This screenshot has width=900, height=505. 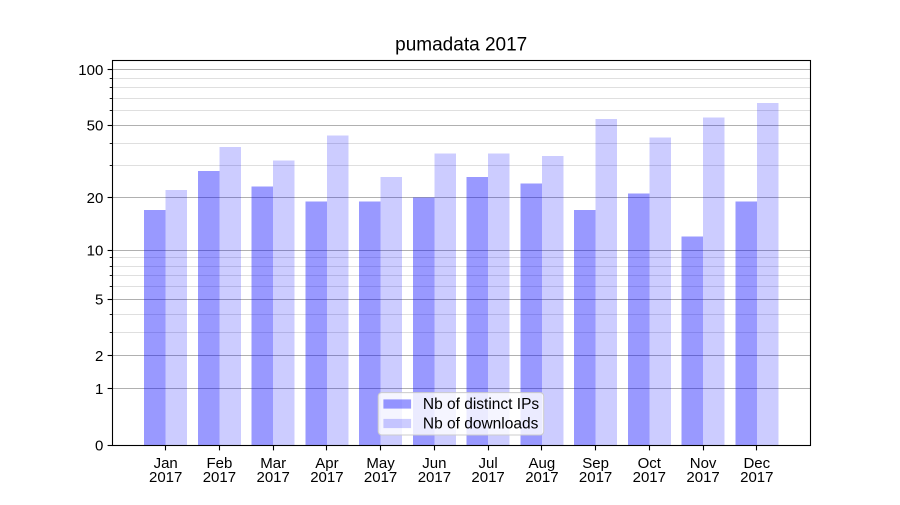 I want to click on svg-text: Jan, so click(x=166, y=463).